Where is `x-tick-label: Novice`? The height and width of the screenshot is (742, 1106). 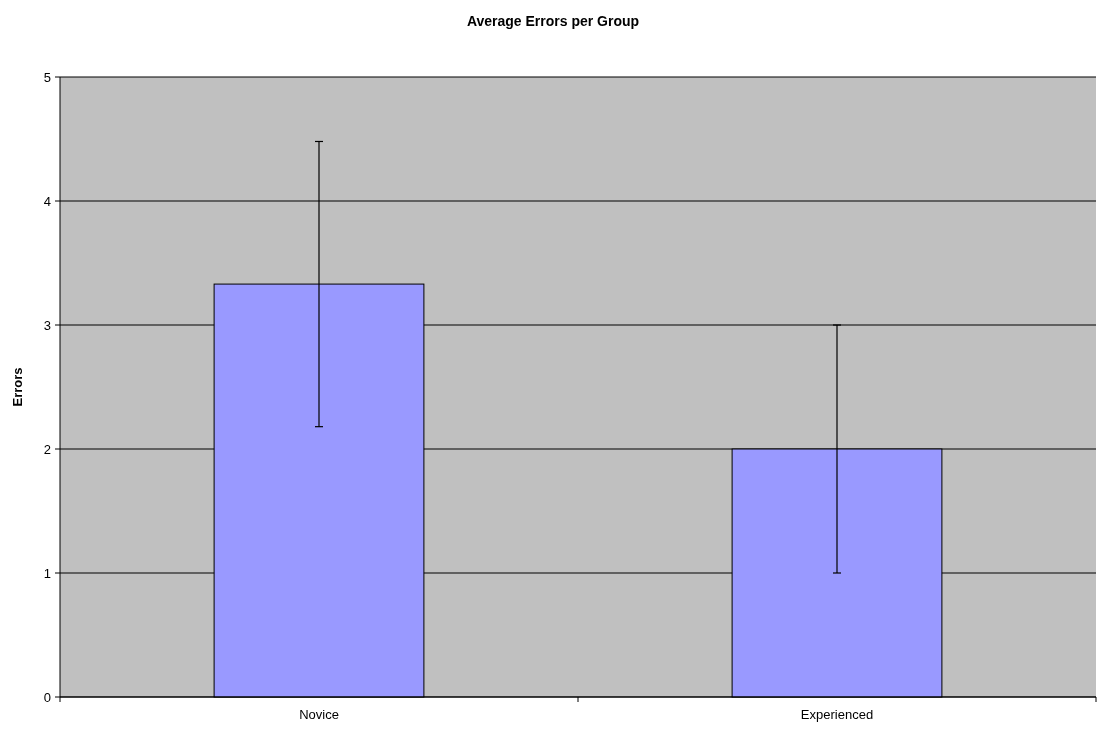
x-tick-label: Novice is located at coordinates (319, 714).